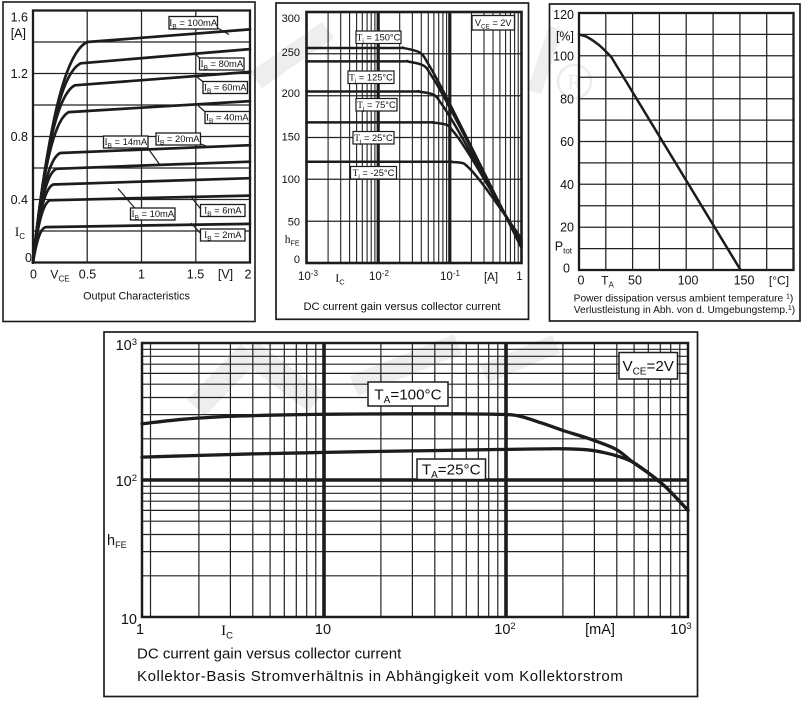  I want to click on svg-text: IB = 20mA, so click(178, 140).